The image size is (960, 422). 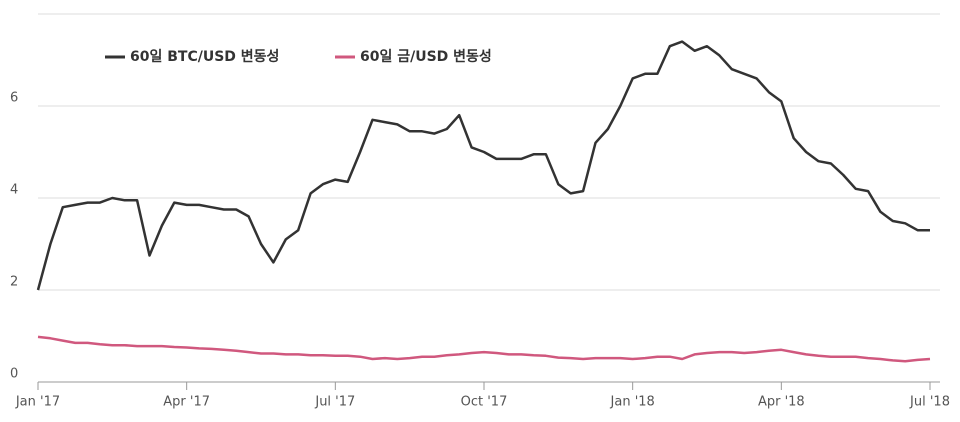 What do you see at coordinates (929, 402) in the screenshot?
I see `x-tick-label: Jul '18` at bounding box center [929, 402].